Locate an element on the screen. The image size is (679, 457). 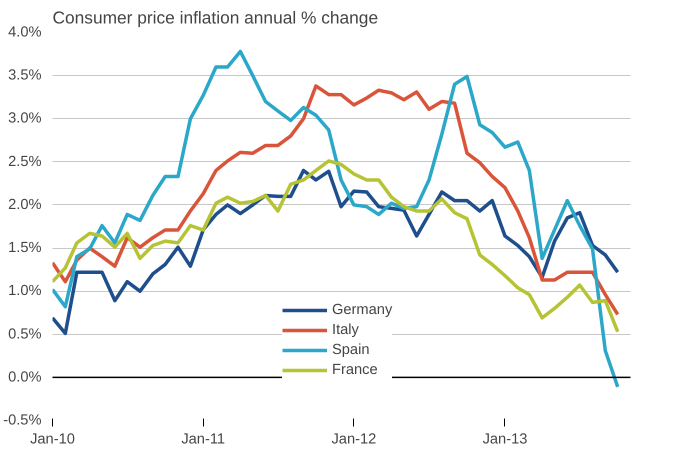
y-tick-label: 4.0% is located at coordinates (25, 32).